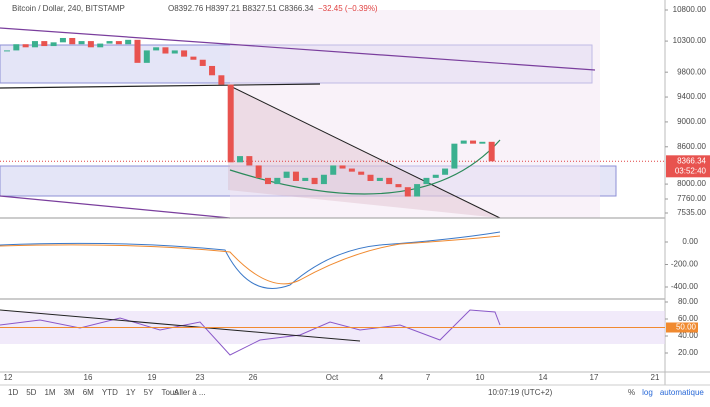  What do you see at coordinates (691, 183) in the screenshot?
I see `price-label: 8000.00` at bounding box center [691, 183].